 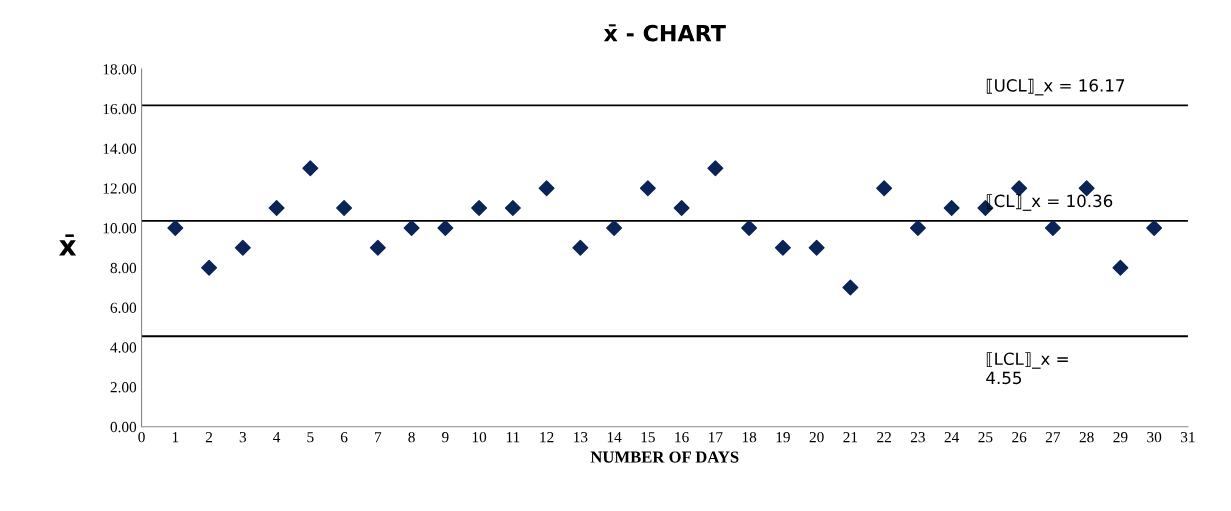 I want to click on y-tick-label: 16.00, so click(x=120, y=109).